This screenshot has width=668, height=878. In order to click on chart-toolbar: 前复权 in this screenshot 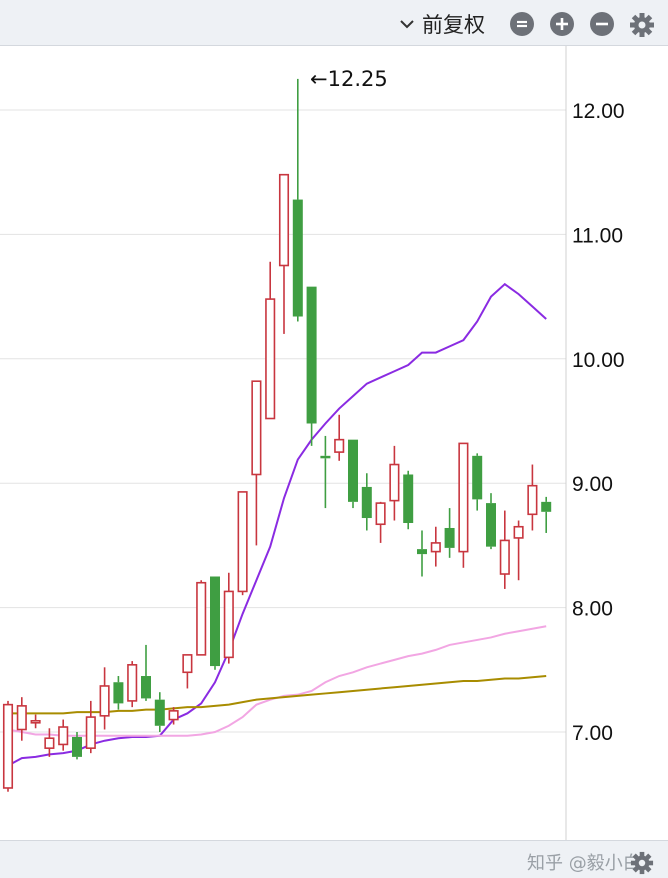, I will do `click(334, 23)`.